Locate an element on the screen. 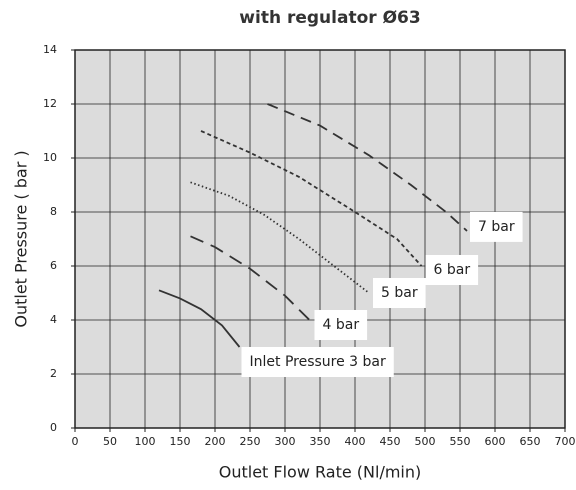 The image size is (576, 490). x-tick-label: 0 is located at coordinates (75, 441).